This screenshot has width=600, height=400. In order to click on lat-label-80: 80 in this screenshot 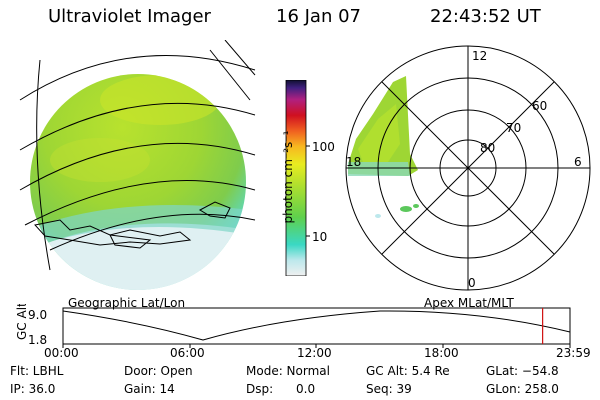, I will do `click(487, 148)`.